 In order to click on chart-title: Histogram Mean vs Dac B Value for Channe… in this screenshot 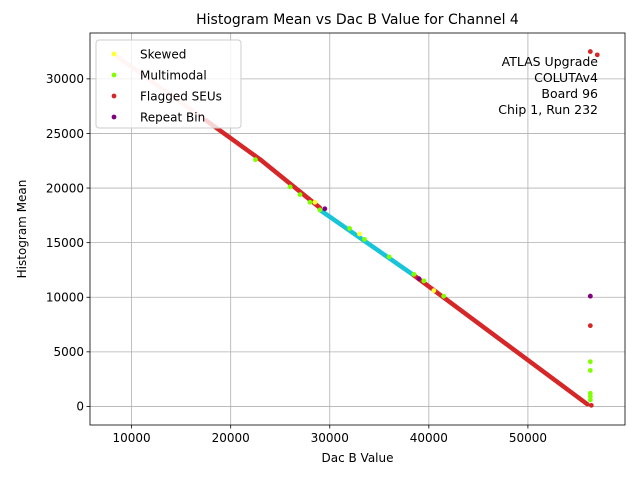, I will do `click(357, 20)`.